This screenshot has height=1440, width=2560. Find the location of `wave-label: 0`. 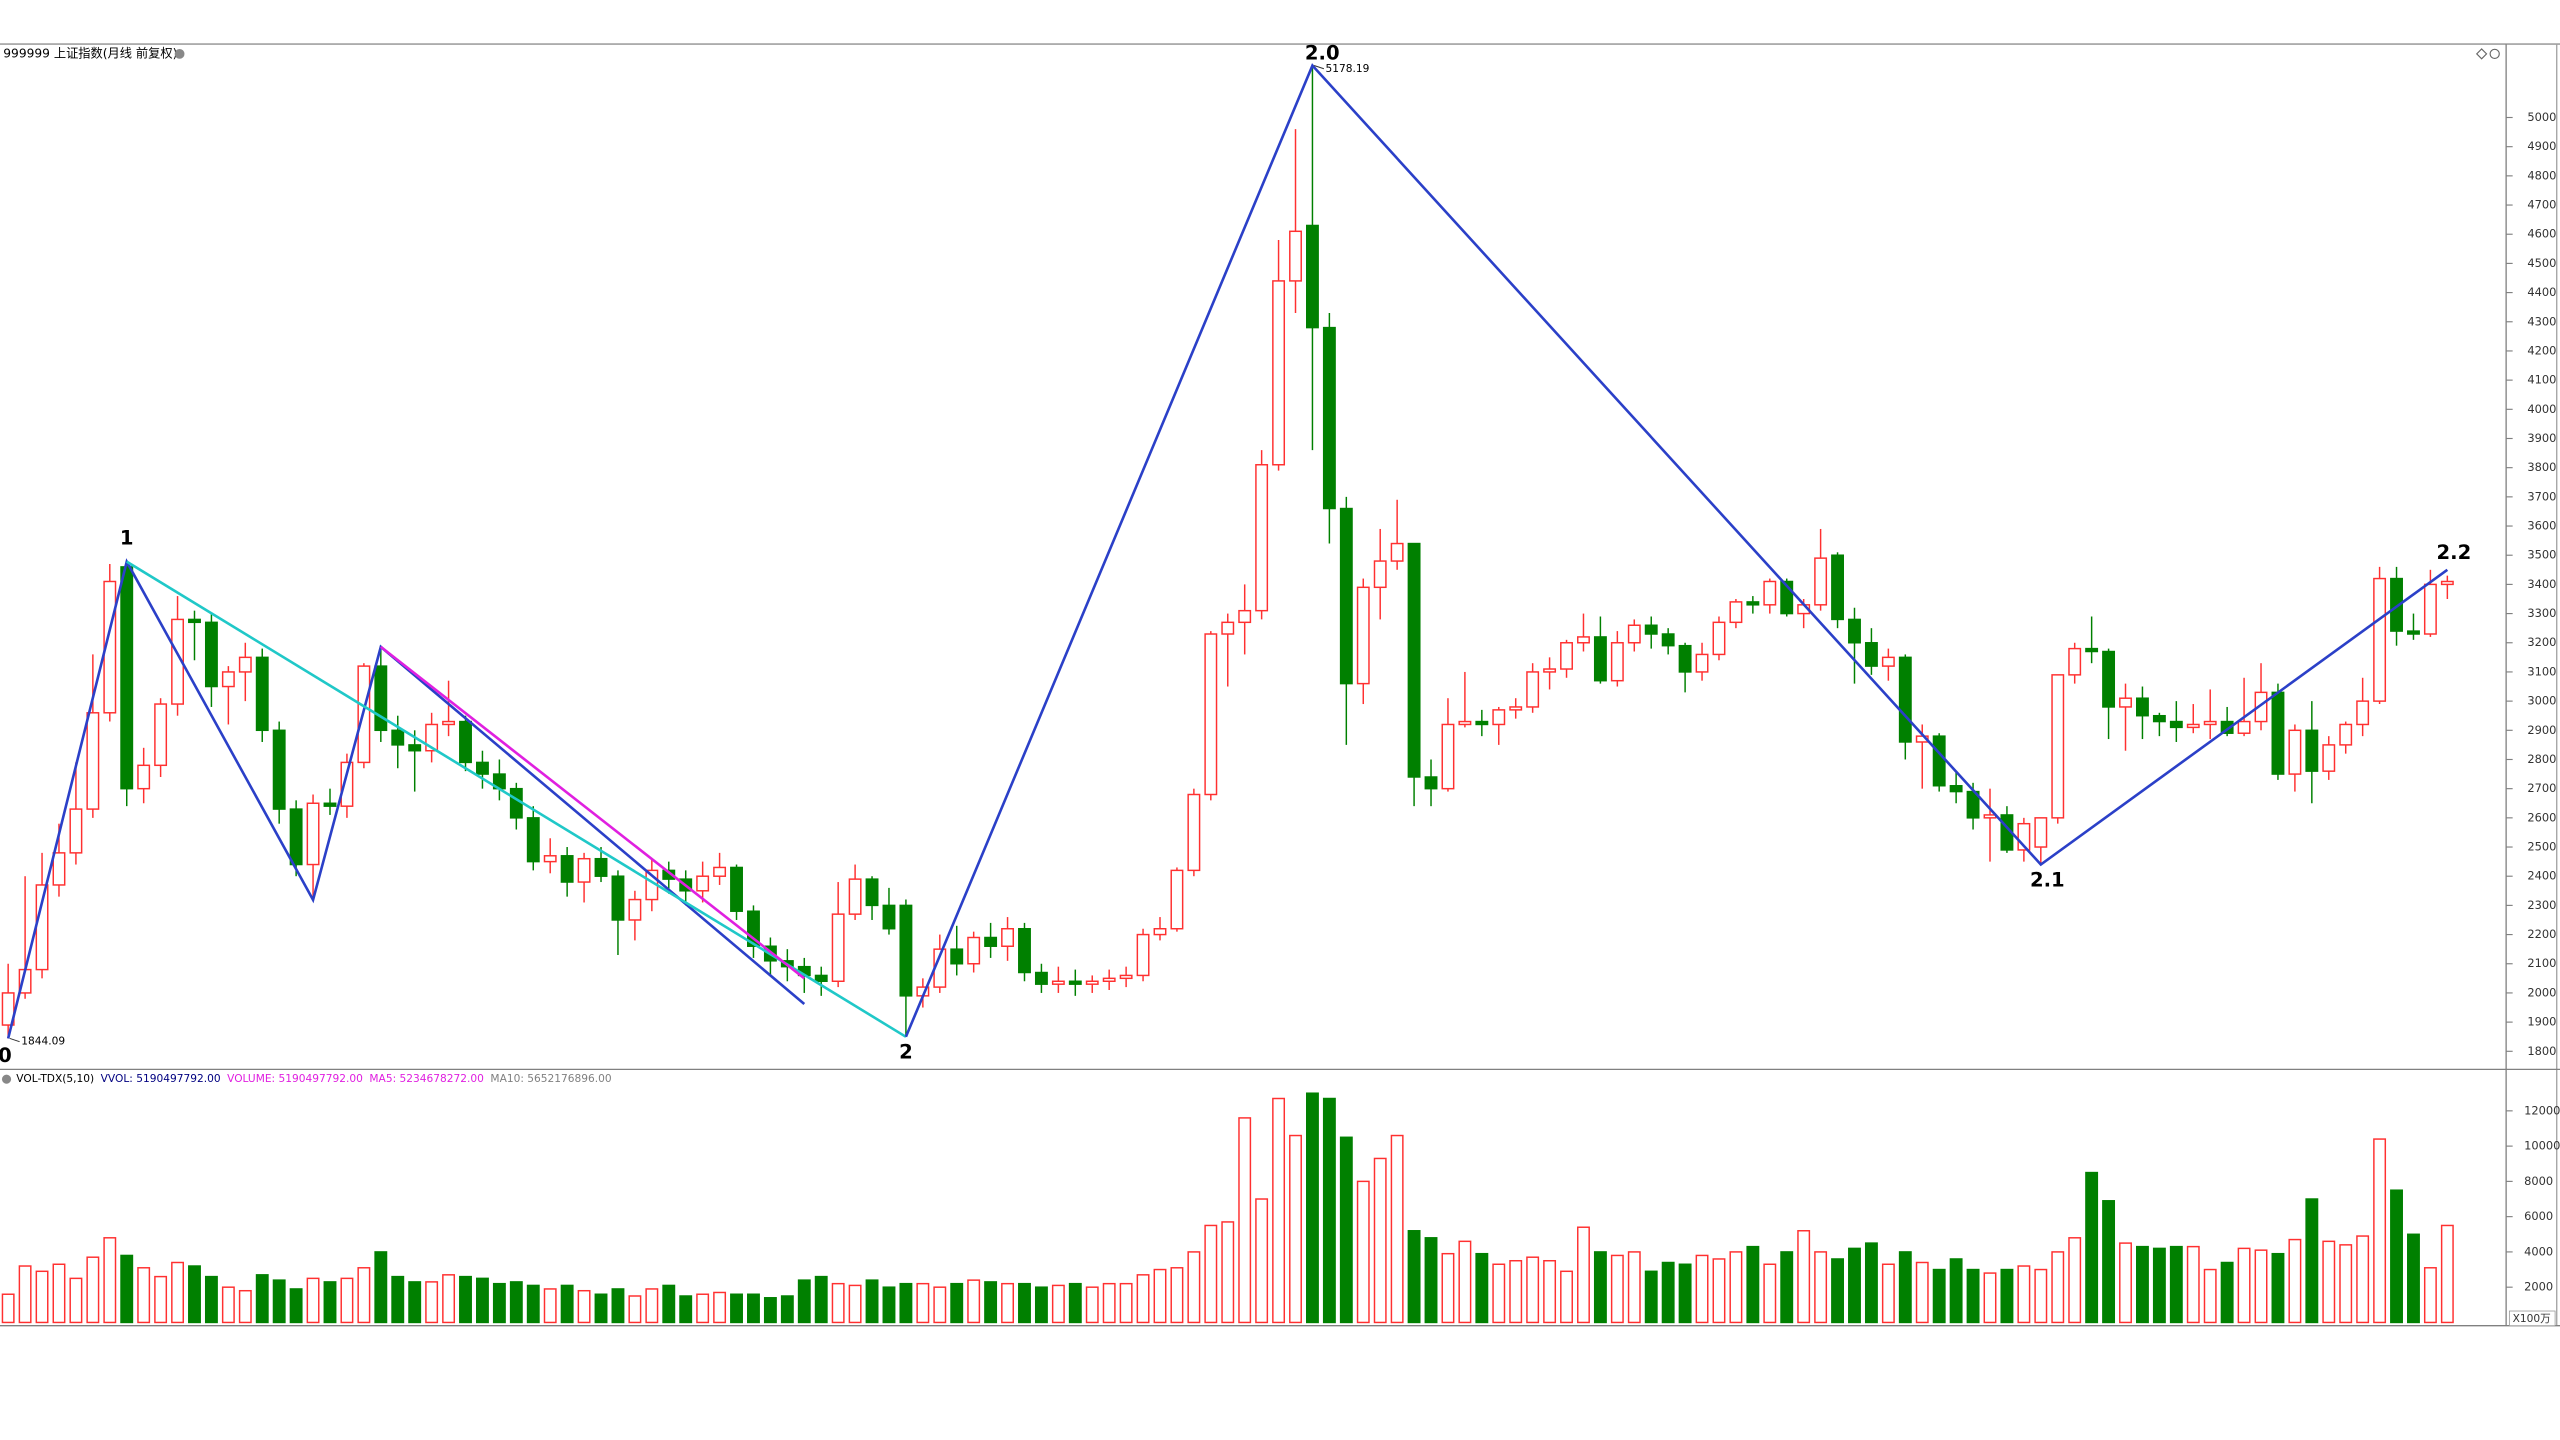

wave-label: 0 is located at coordinates (6, 1055).